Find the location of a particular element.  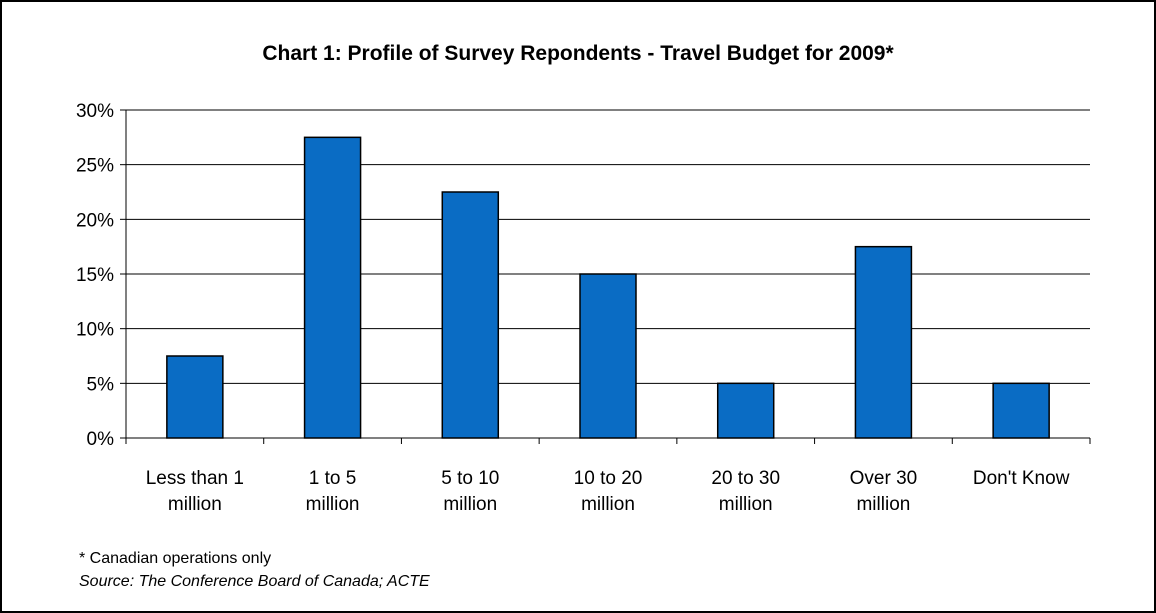

y-tick-labels: 0% 5% 10% 15% 20% 25% 30% is located at coordinates (95, 275).